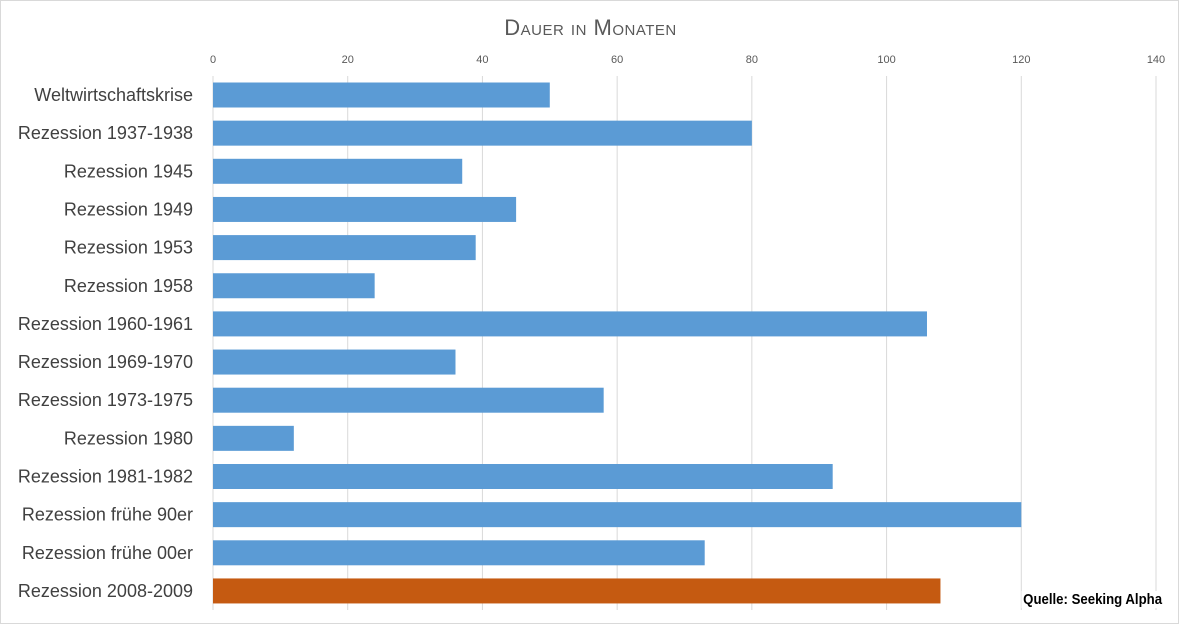 Image resolution: width=1179 pixels, height=625 pixels. What do you see at coordinates (107, 515) in the screenshot?
I see `category-label: Rezession frühe 90er` at bounding box center [107, 515].